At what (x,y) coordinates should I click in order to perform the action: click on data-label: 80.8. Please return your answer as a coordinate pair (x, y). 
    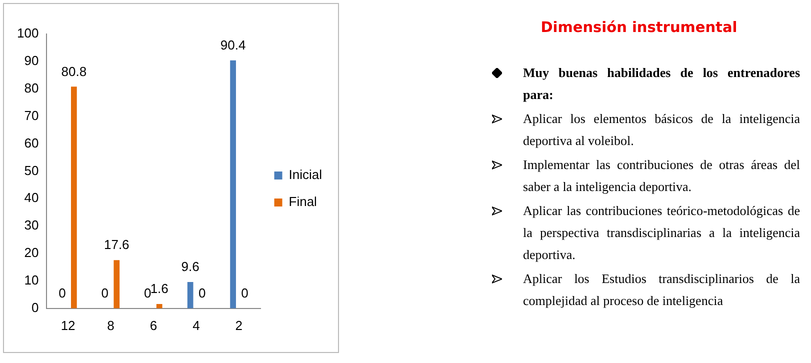
    Looking at the image, I should click on (74, 71).